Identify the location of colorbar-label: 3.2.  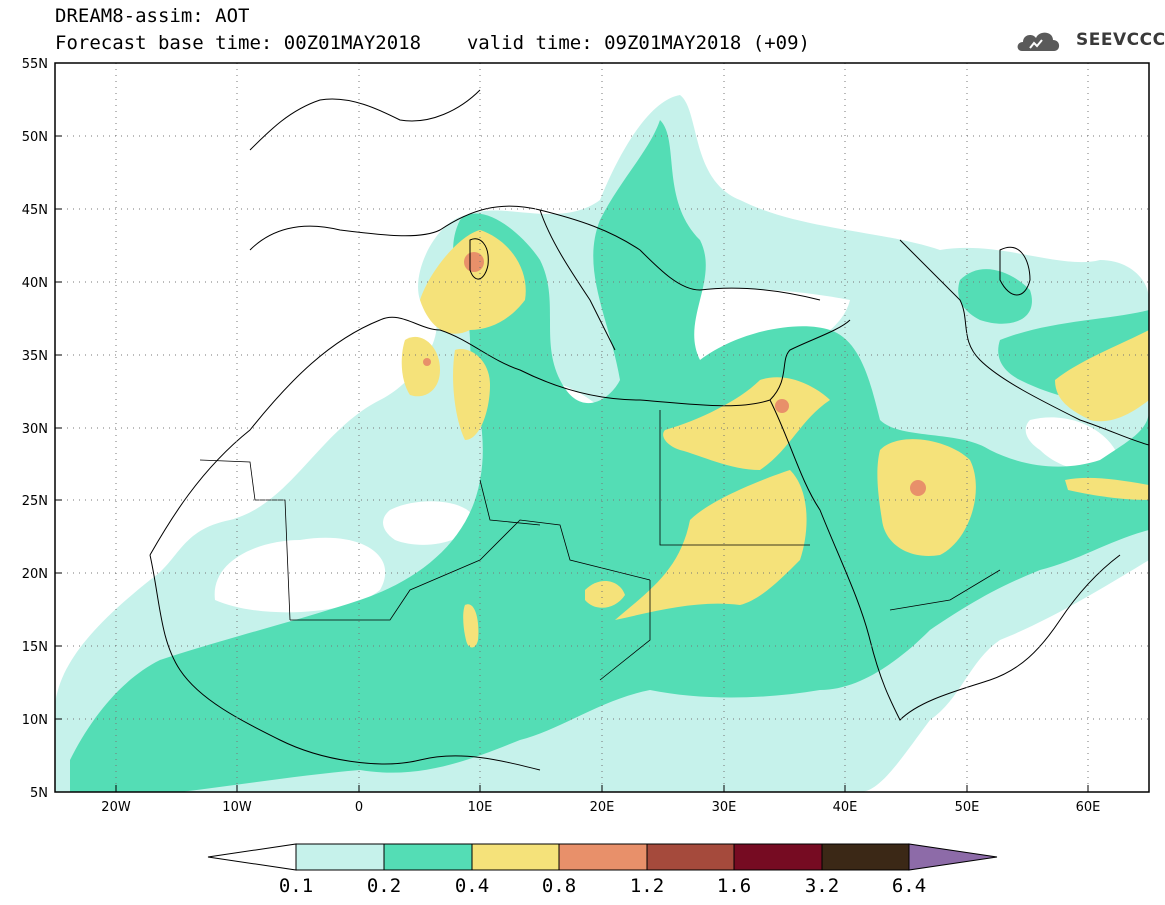
(822, 886).